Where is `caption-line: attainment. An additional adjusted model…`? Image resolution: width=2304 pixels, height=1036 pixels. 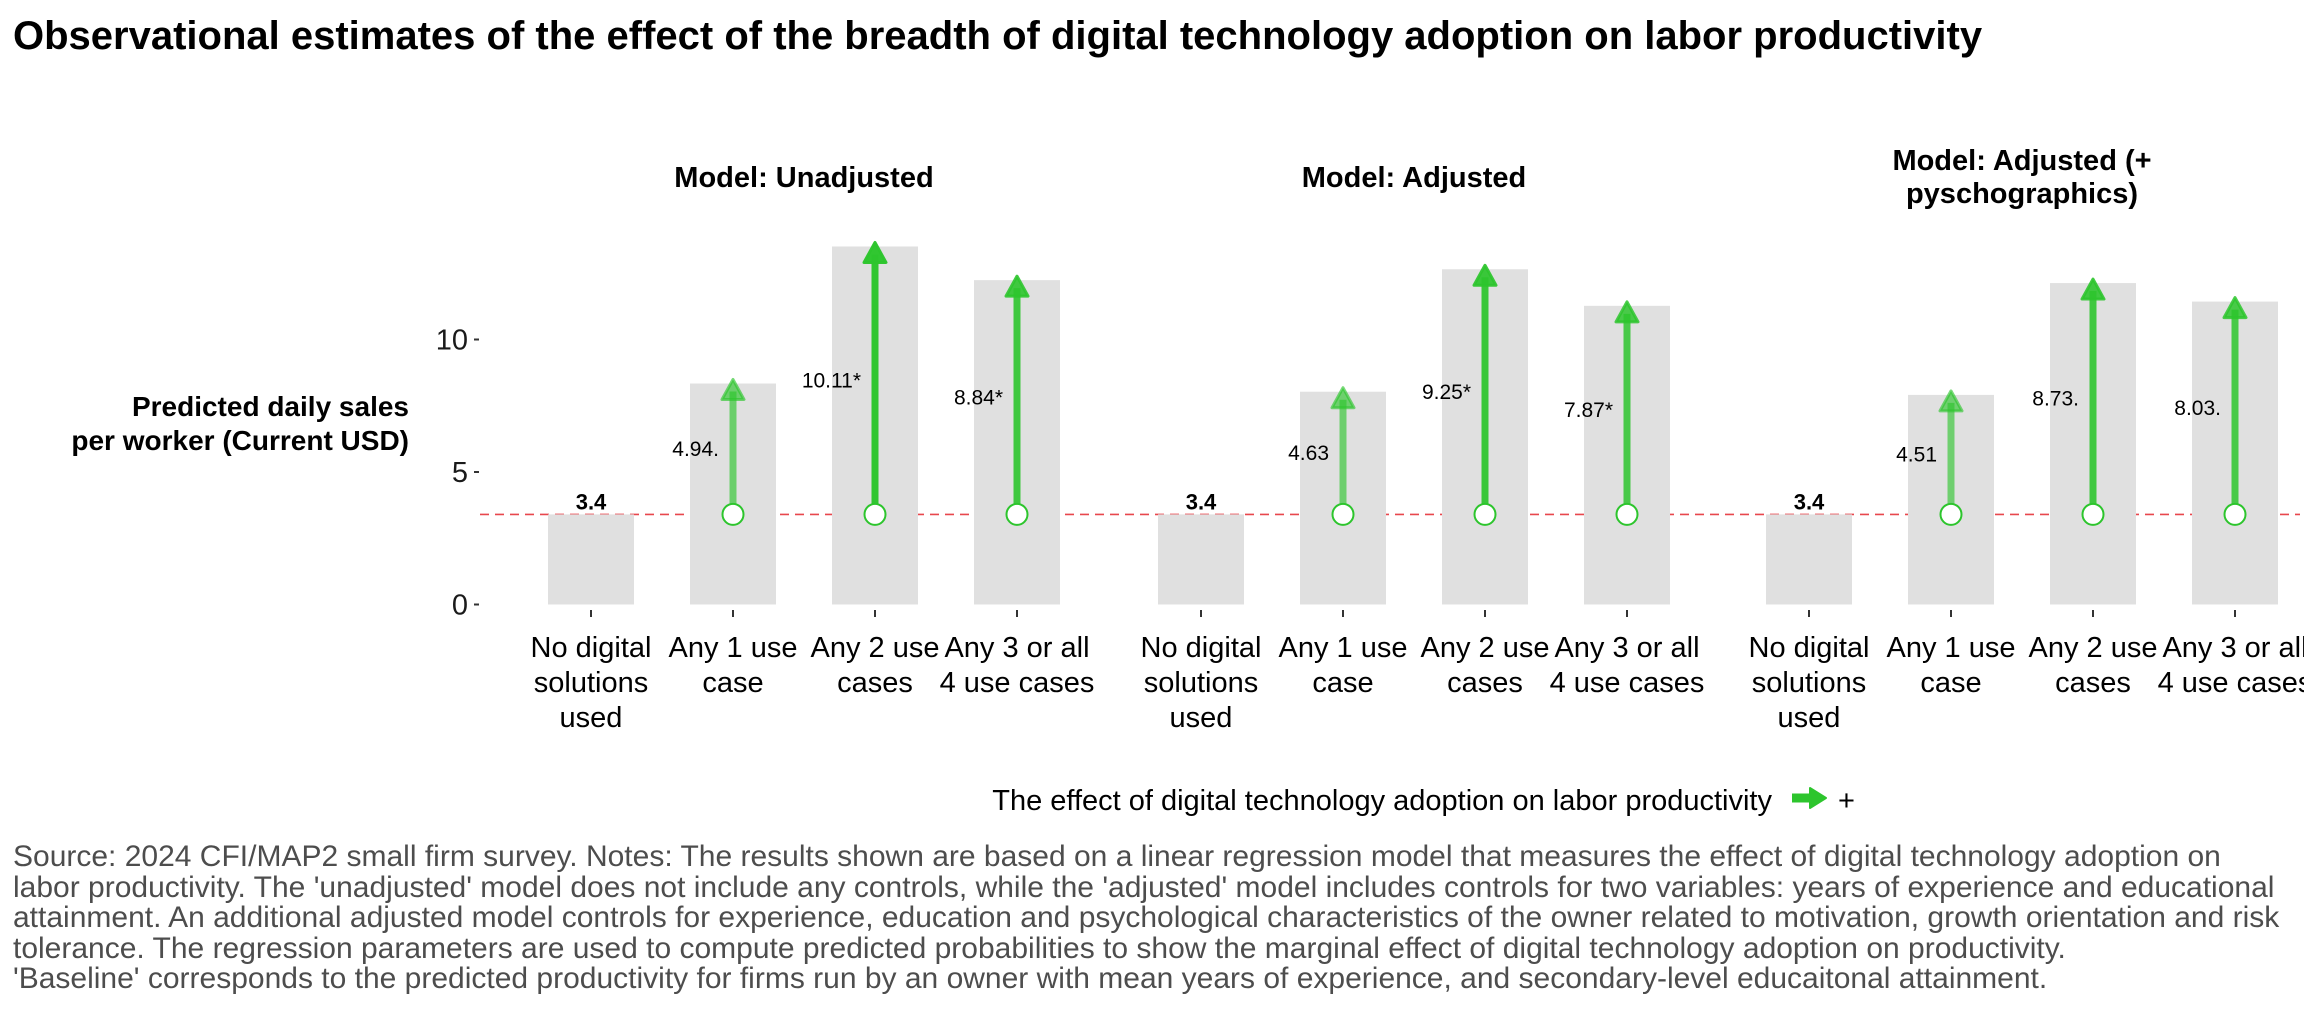
caption-line: attainment. An additional adjusted model… is located at coordinates (1146, 918).